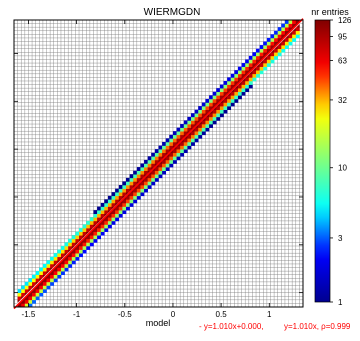 This screenshot has width=360, height=341. Describe the element at coordinates (317, 326) in the screenshot. I see `fit-legend-label: y=1.010x, ρ=0.999` at that location.